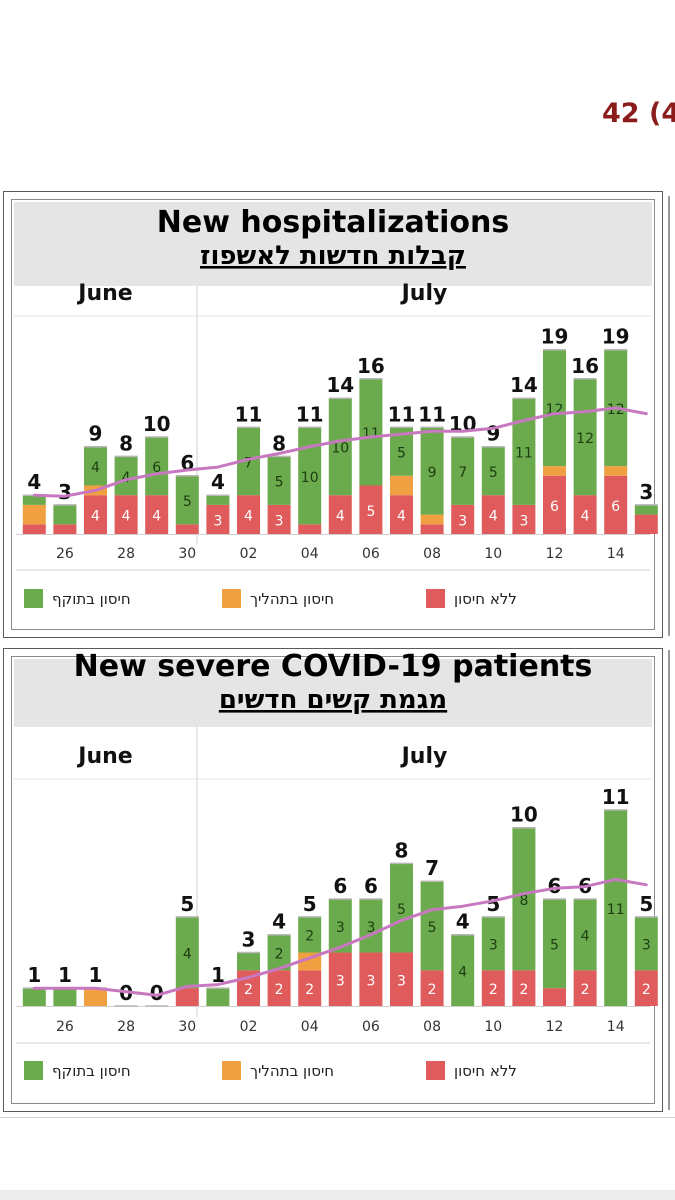 This screenshot has height=1200, width=675. What do you see at coordinates (333, 222) in the screenshot?
I see `chart-title: New hospitalizations` at bounding box center [333, 222].